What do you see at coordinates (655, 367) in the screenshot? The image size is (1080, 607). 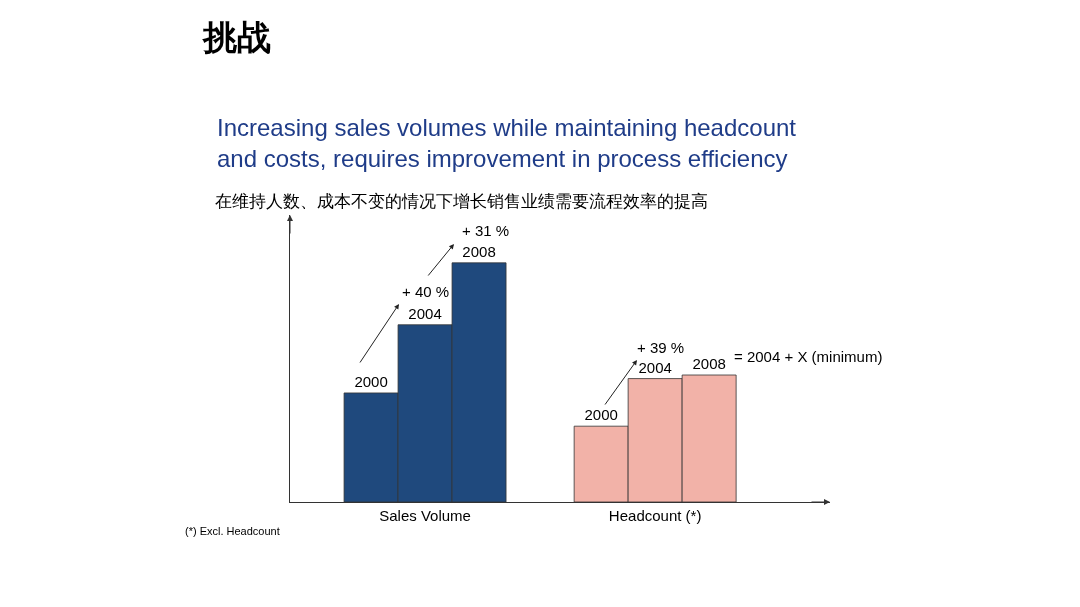 I see `text: 2004` at bounding box center [655, 367].